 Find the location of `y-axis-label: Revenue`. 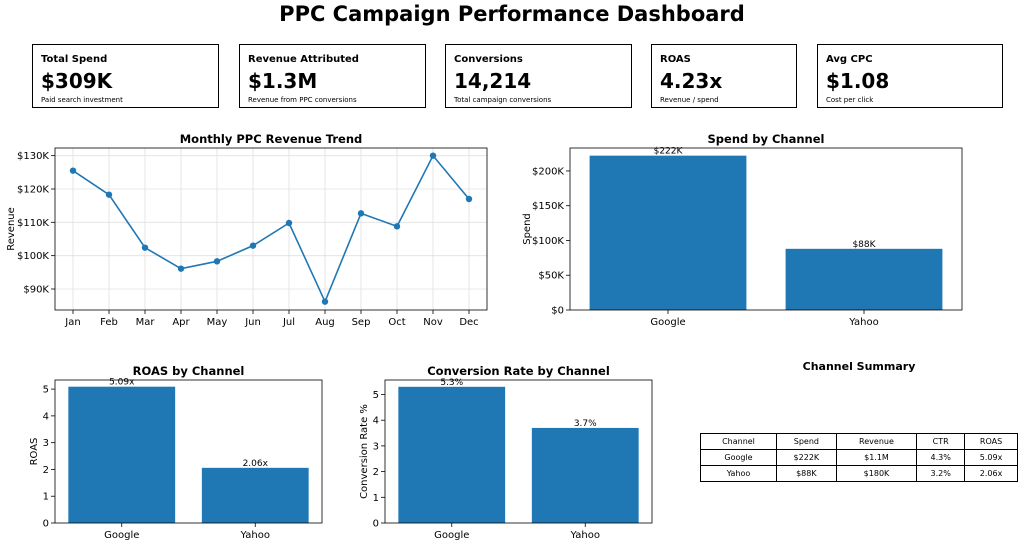

y-axis-label: Revenue is located at coordinates (11, 229).